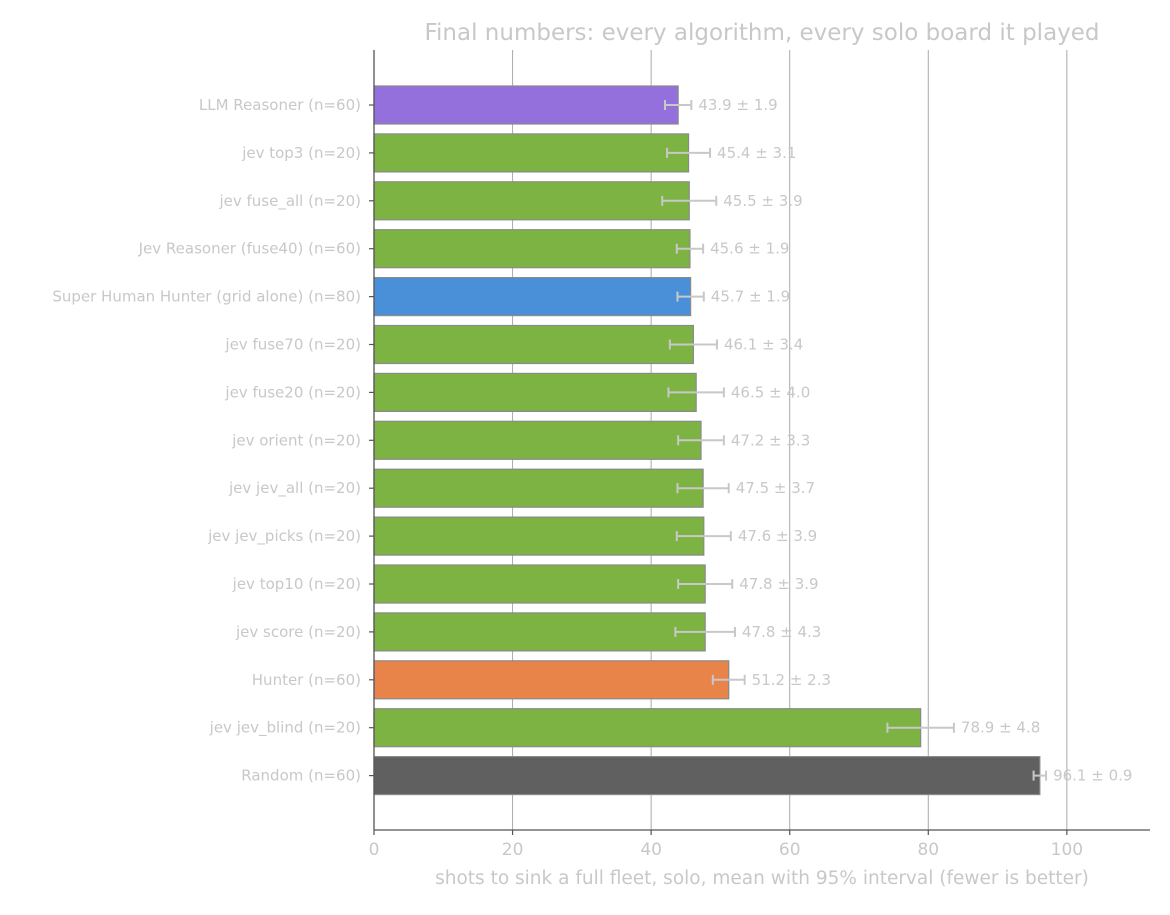 This screenshot has width=1170, height=915. Describe the element at coordinates (763, 345) in the screenshot. I see `data-label: 46.1 ± 3.4` at that location.